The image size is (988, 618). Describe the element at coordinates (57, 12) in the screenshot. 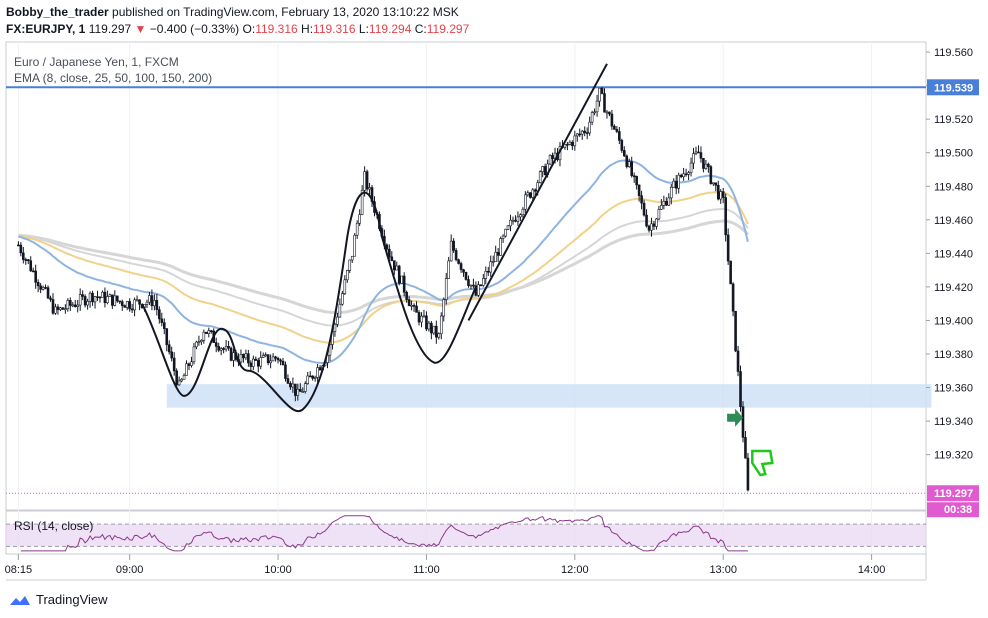

I see `author-name: Bobby_the_trader` at that location.